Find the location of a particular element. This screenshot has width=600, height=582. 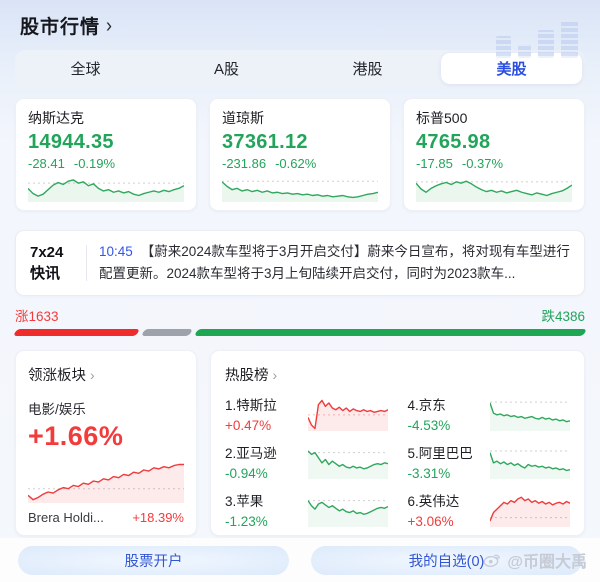

hot-stock-pct: -1.23% is located at coordinates (246, 521).